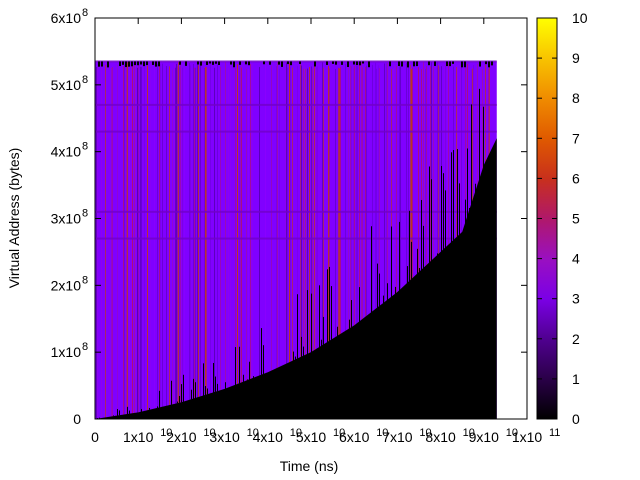 The width and height of the screenshot is (640, 480). What do you see at coordinates (296, 104) in the screenshot?
I see `address-band` at bounding box center [296, 104].